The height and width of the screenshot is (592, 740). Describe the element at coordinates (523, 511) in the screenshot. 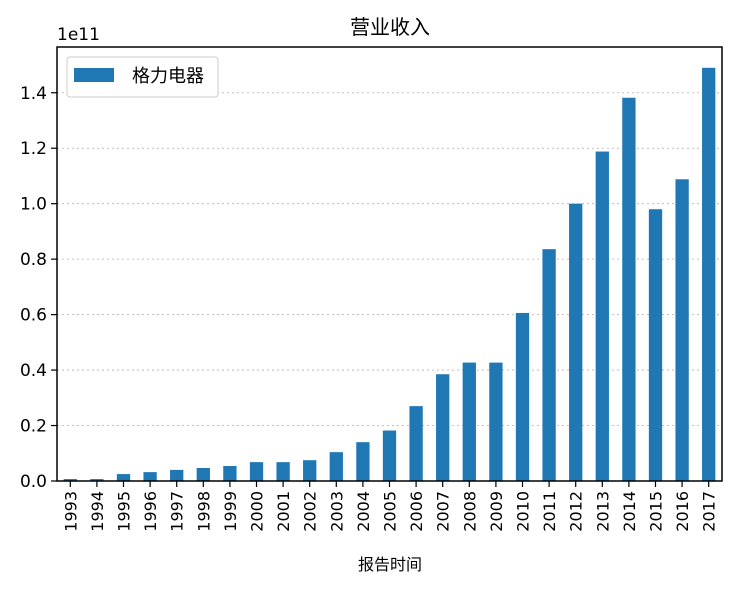

I see `x-tick-label: 2010` at that location.